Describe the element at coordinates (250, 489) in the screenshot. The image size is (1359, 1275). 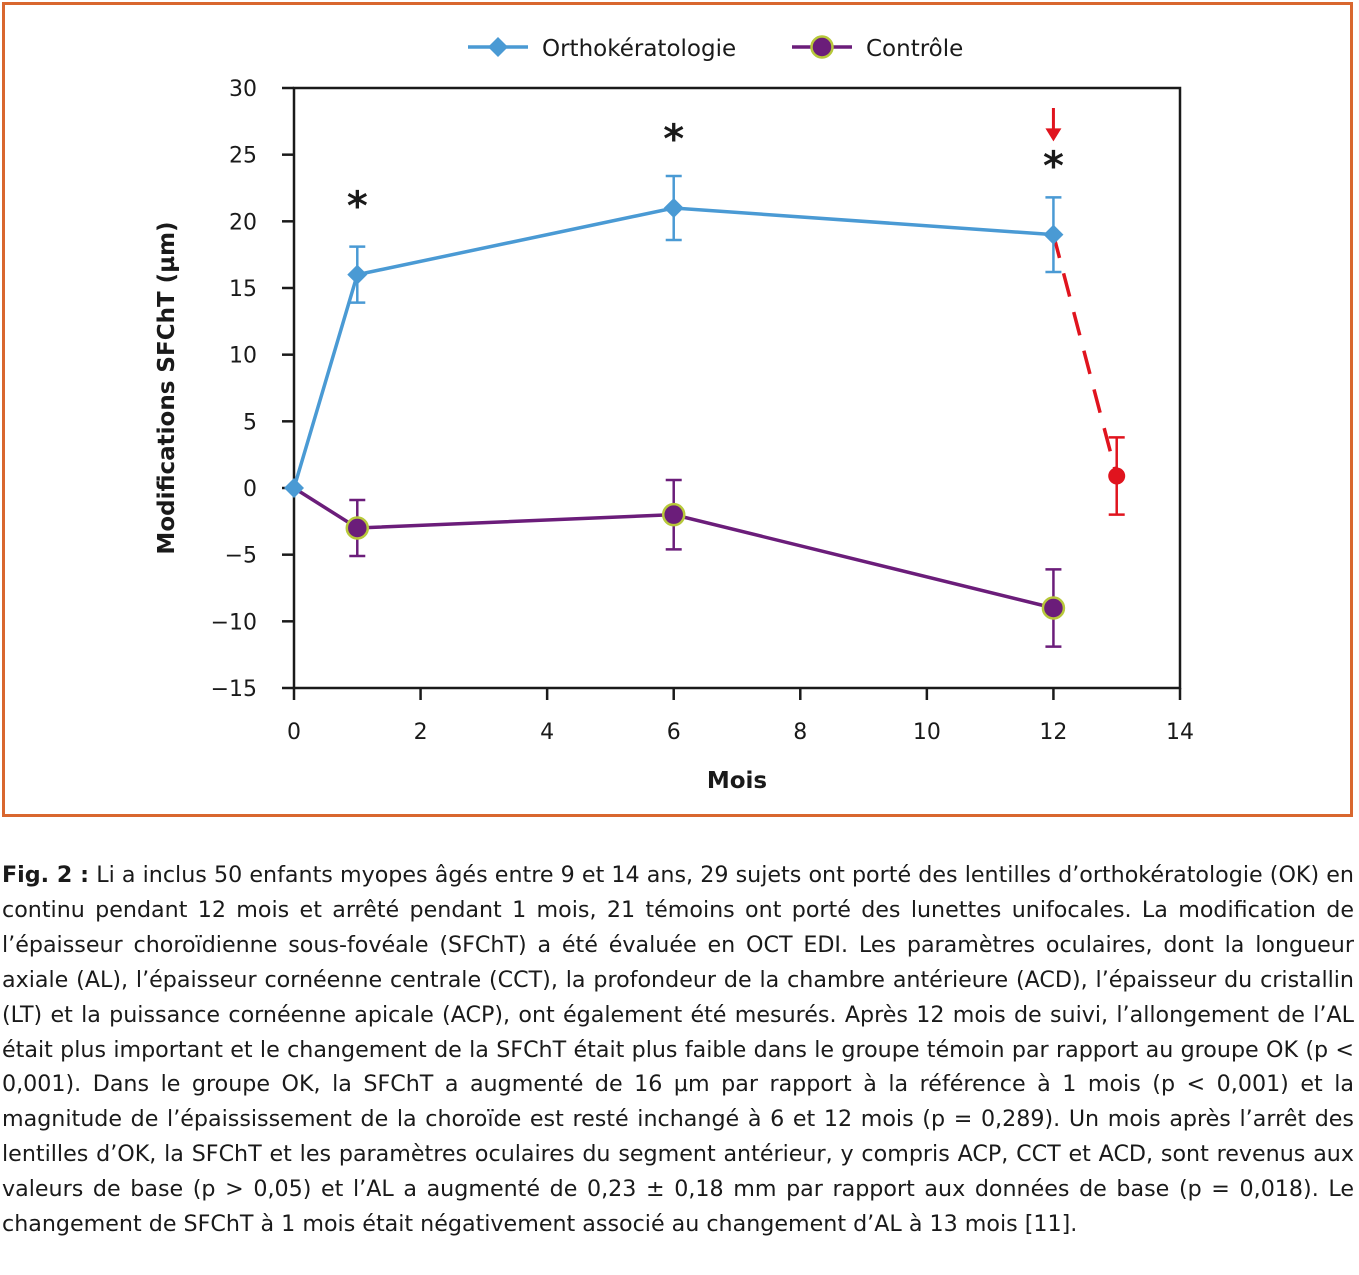
I see `y-tick-label: 0` at that location.